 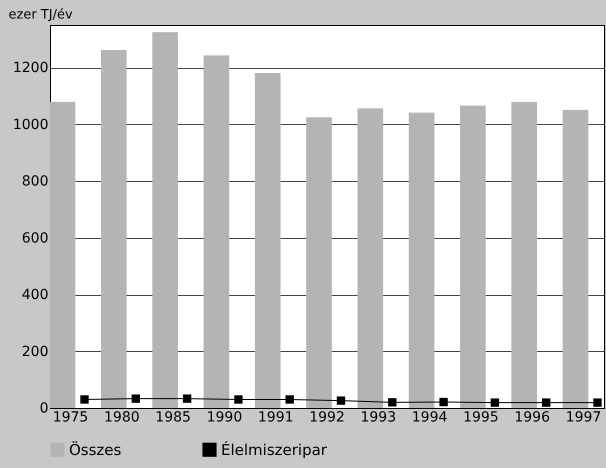 I want to click on x-tick-label: 1995, so click(x=481, y=418).